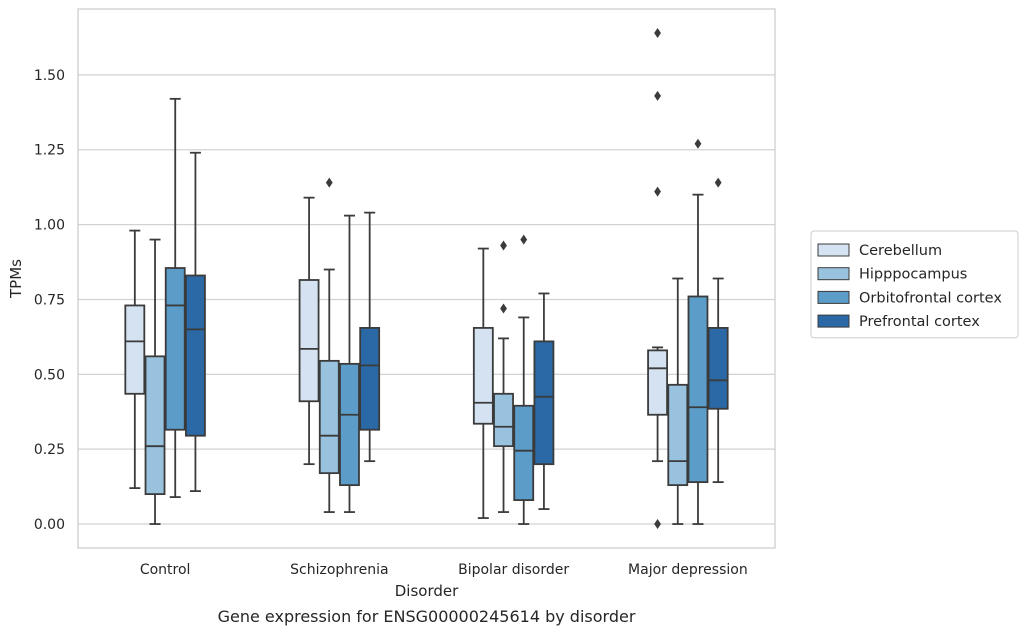 The image size is (1028, 634). I want to click on x-tick-label: Major depression, so click(688, 570).